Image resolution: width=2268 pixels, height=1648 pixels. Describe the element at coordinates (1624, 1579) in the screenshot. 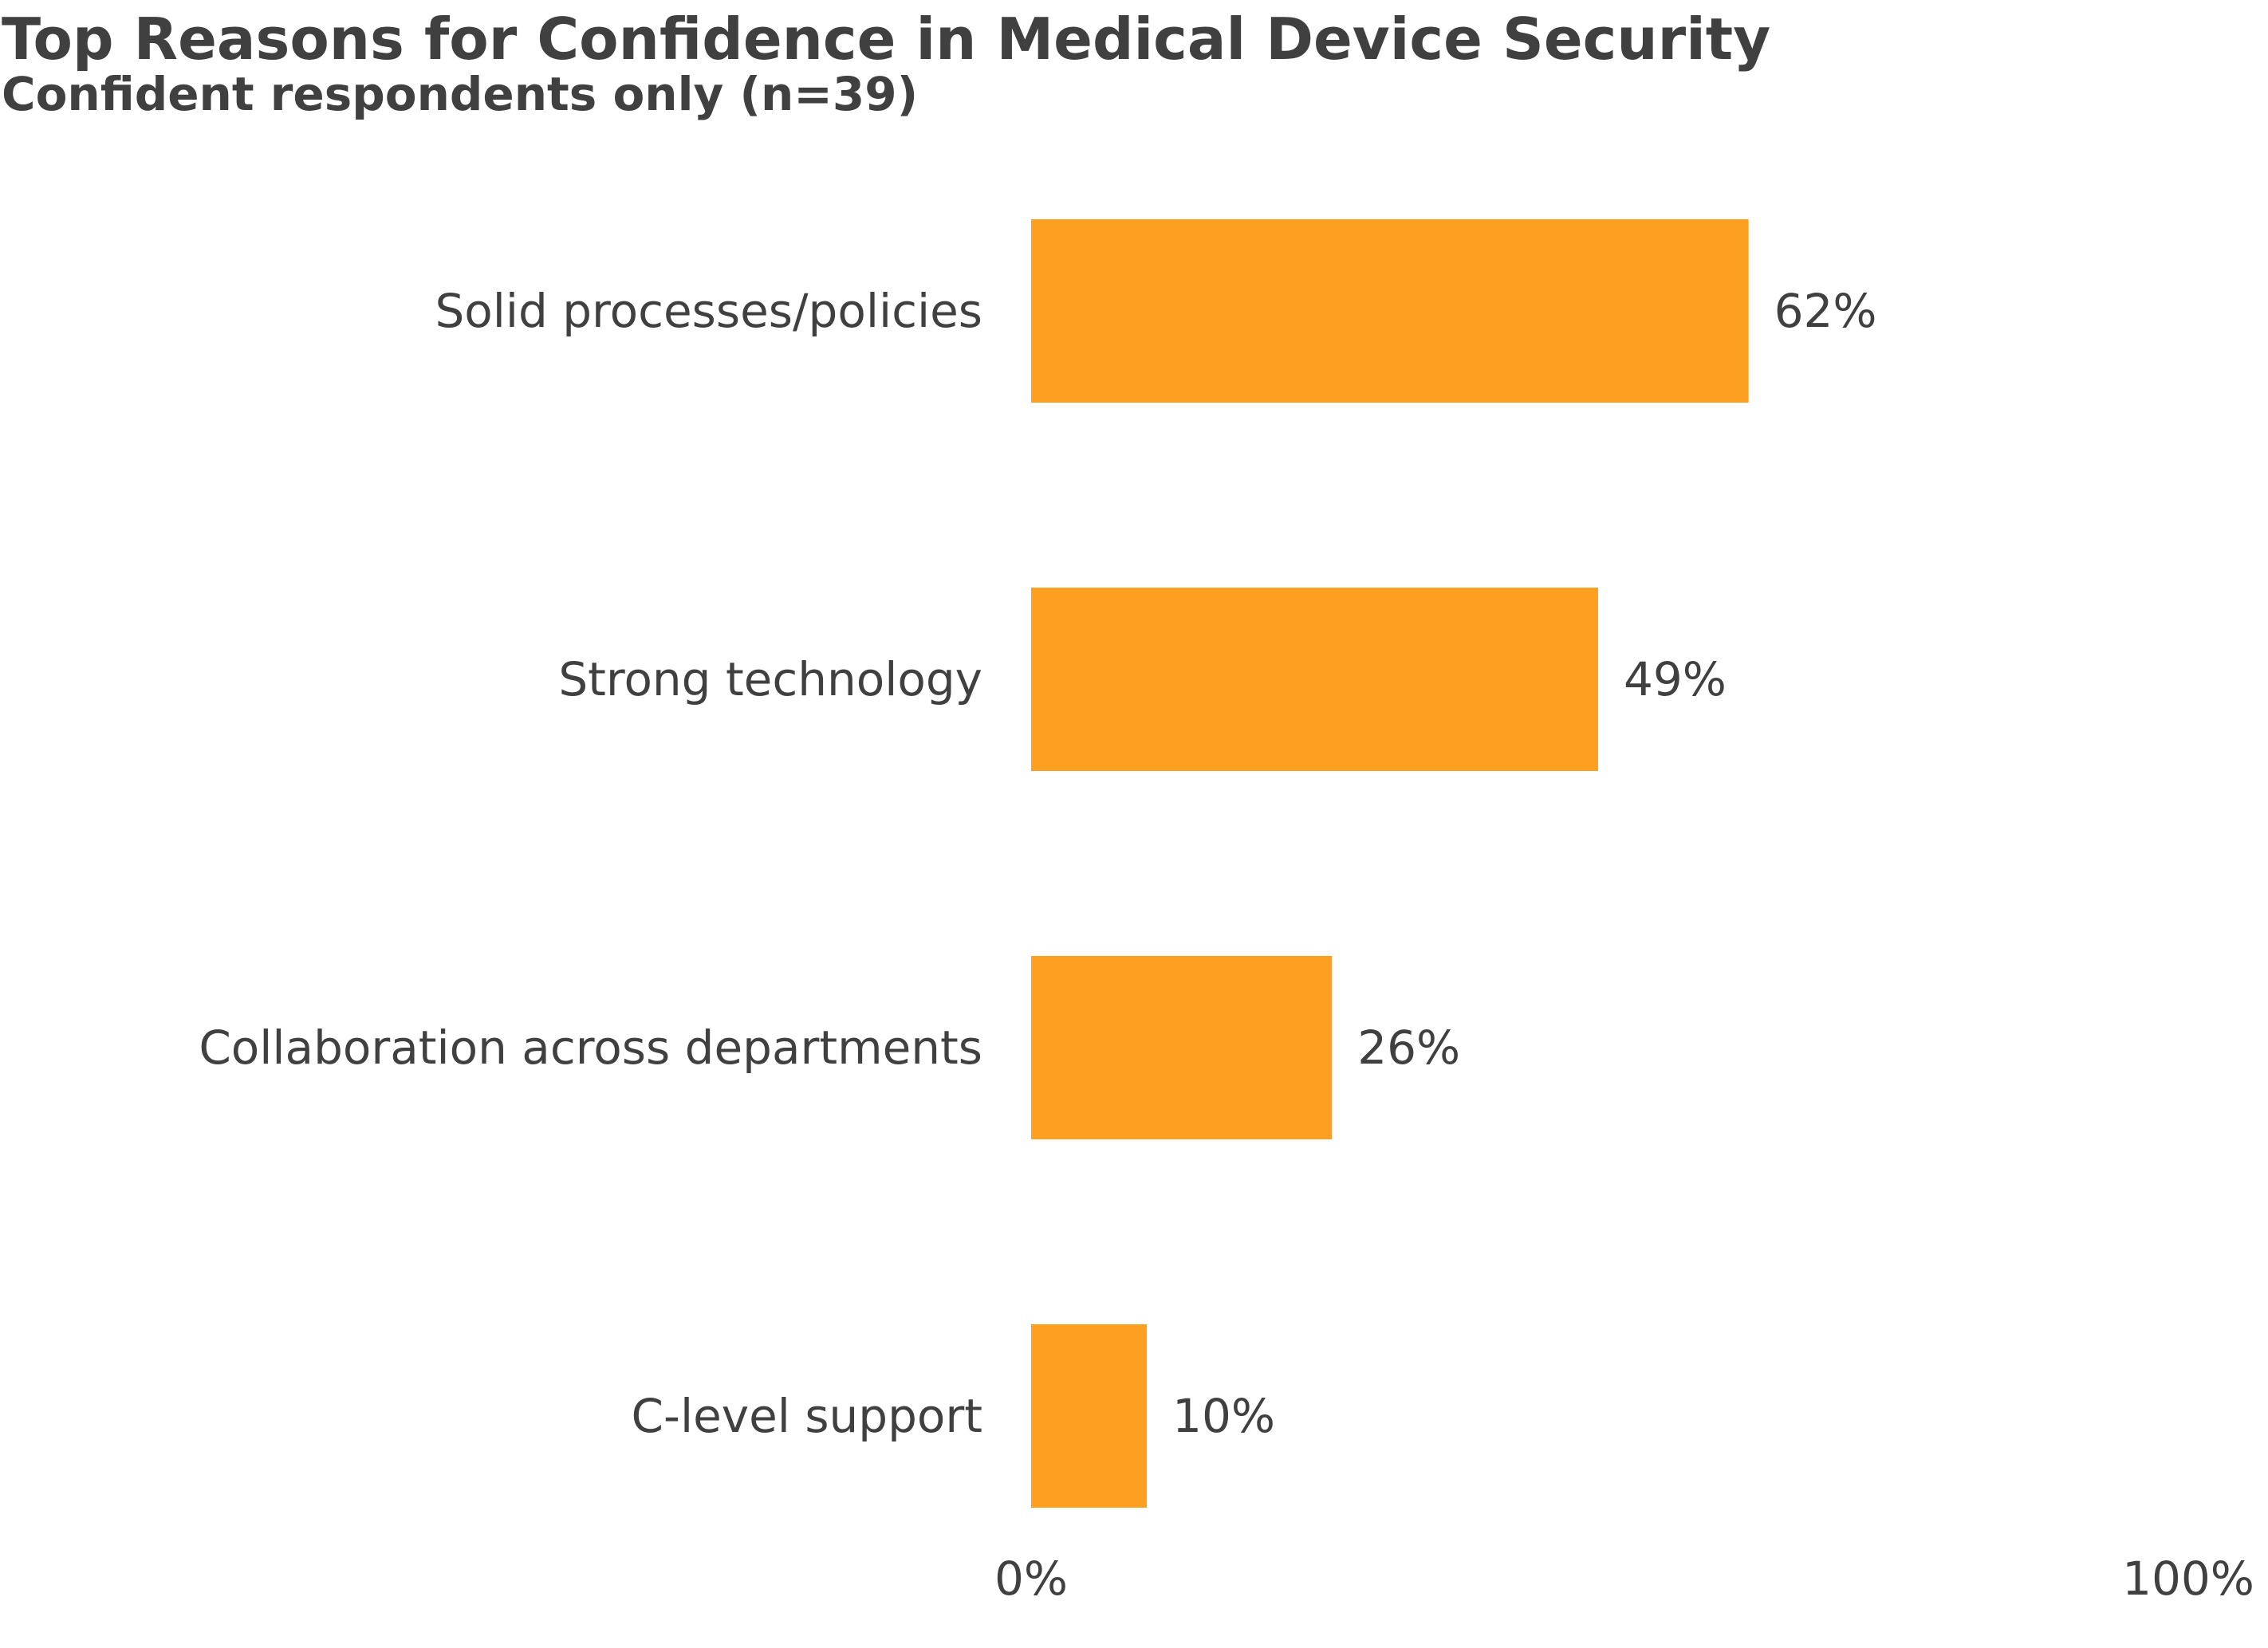

I see `x-axis: 0% 100%` at that location.